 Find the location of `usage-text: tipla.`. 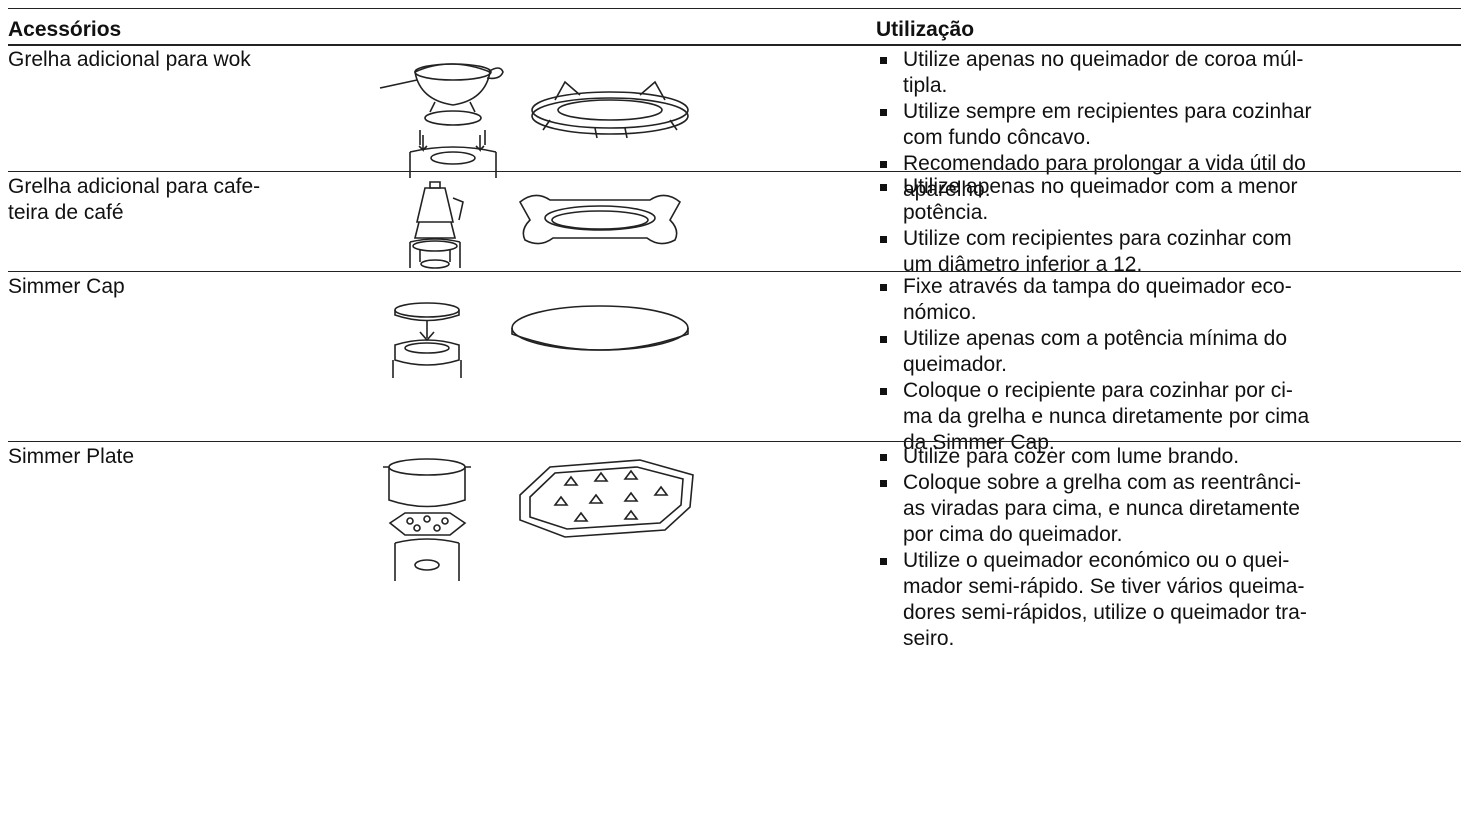

usage-text: tipla. is located at coordinates (925, 85).